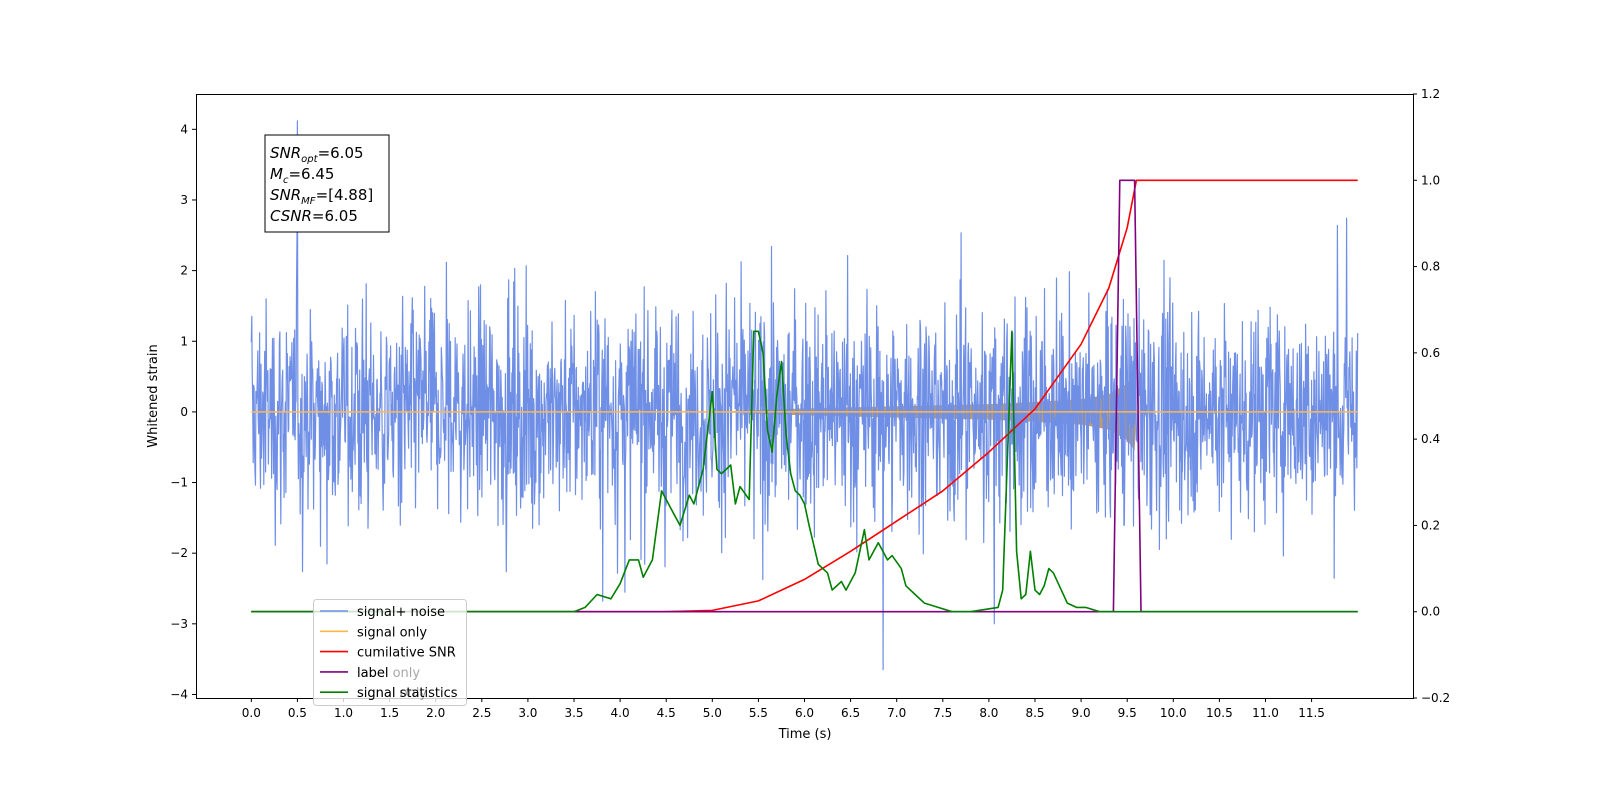  I want to click on legend-label: signal statistics, so click(407, 693).